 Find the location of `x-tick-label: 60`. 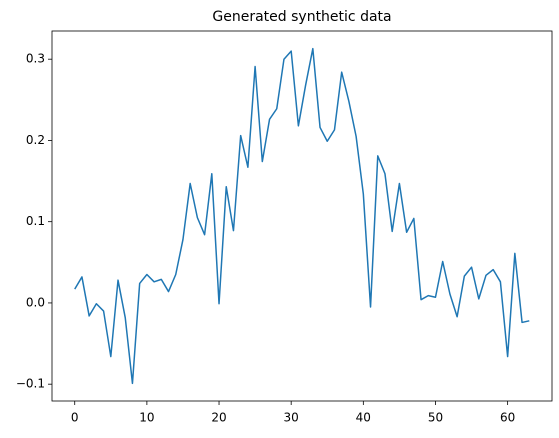

x-tick-label: 60 is located at coordinates (507, 418).